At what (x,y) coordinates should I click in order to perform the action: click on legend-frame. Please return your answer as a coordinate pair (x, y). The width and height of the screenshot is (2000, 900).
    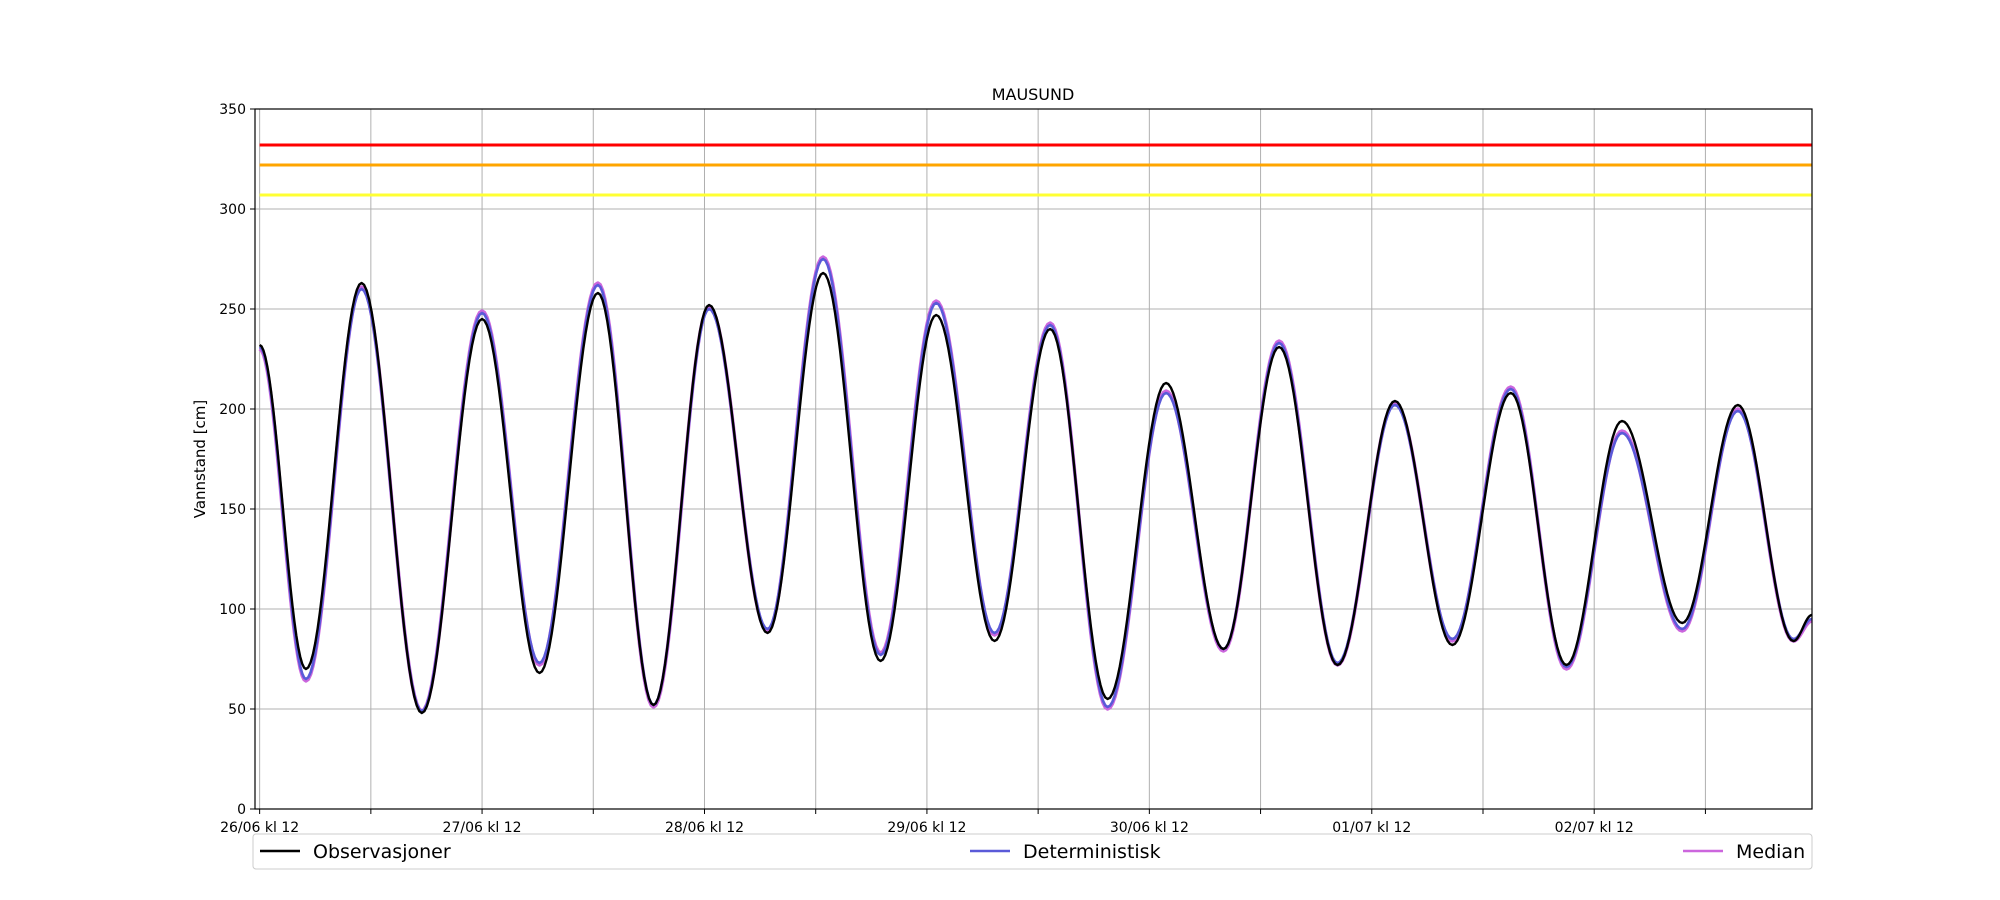
    Looking at the image, I should click on (1032, 851).